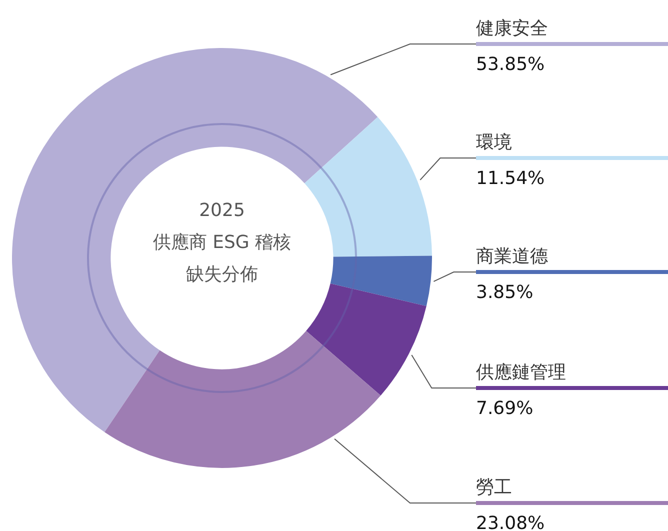  What do you see at coordinates (512, 28) in the screenshot?
I see `slice-label: 健康安全` at bounding box center [512, 28].